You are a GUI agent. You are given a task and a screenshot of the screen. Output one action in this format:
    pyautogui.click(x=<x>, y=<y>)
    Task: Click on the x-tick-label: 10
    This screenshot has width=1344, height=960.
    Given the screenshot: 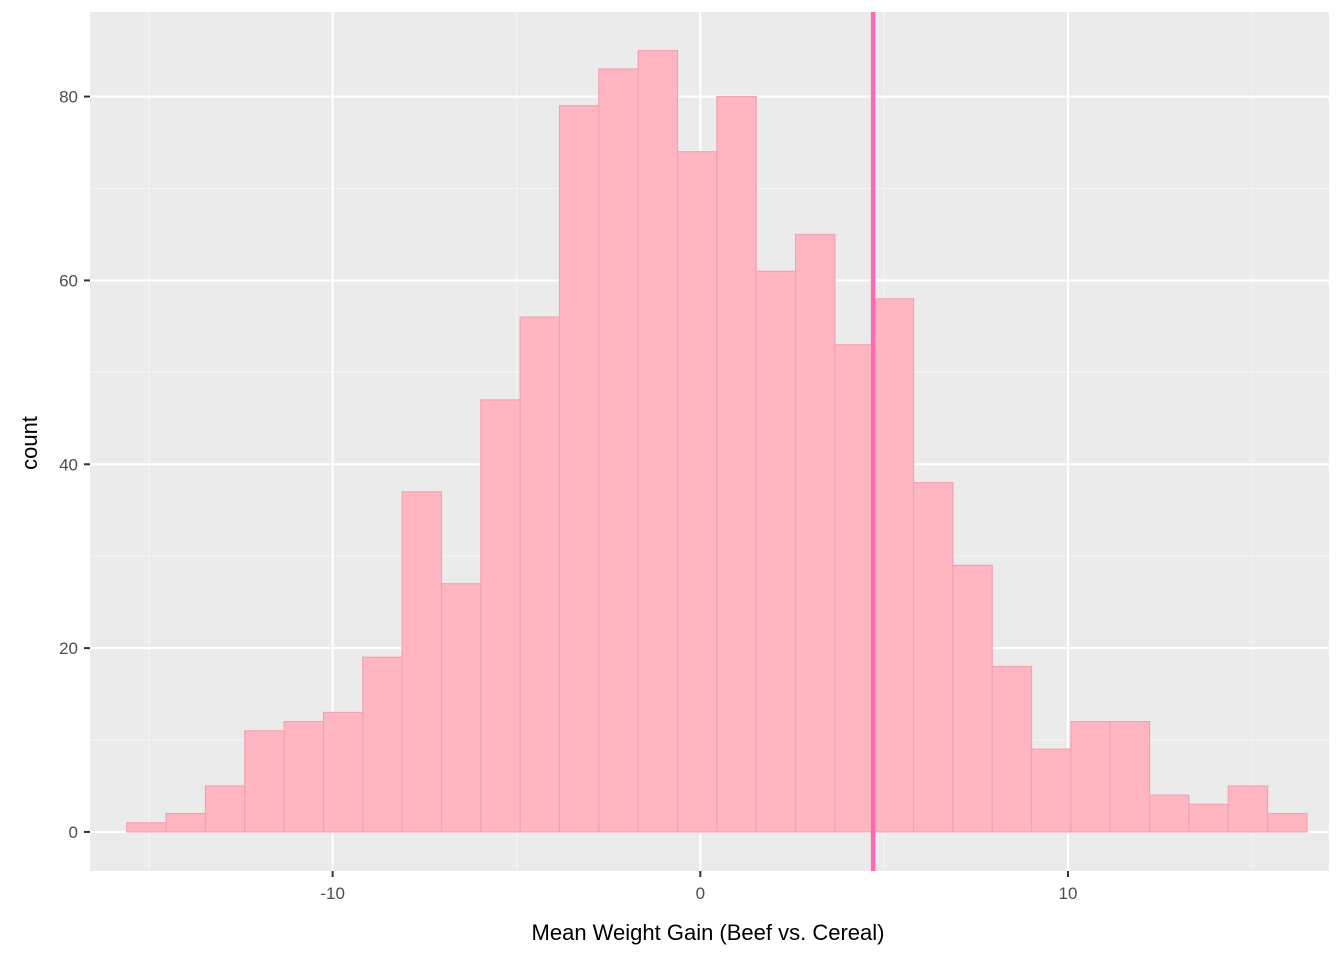 What is the action you would take?
    pyautogui.click(x=1068, y=893)
    